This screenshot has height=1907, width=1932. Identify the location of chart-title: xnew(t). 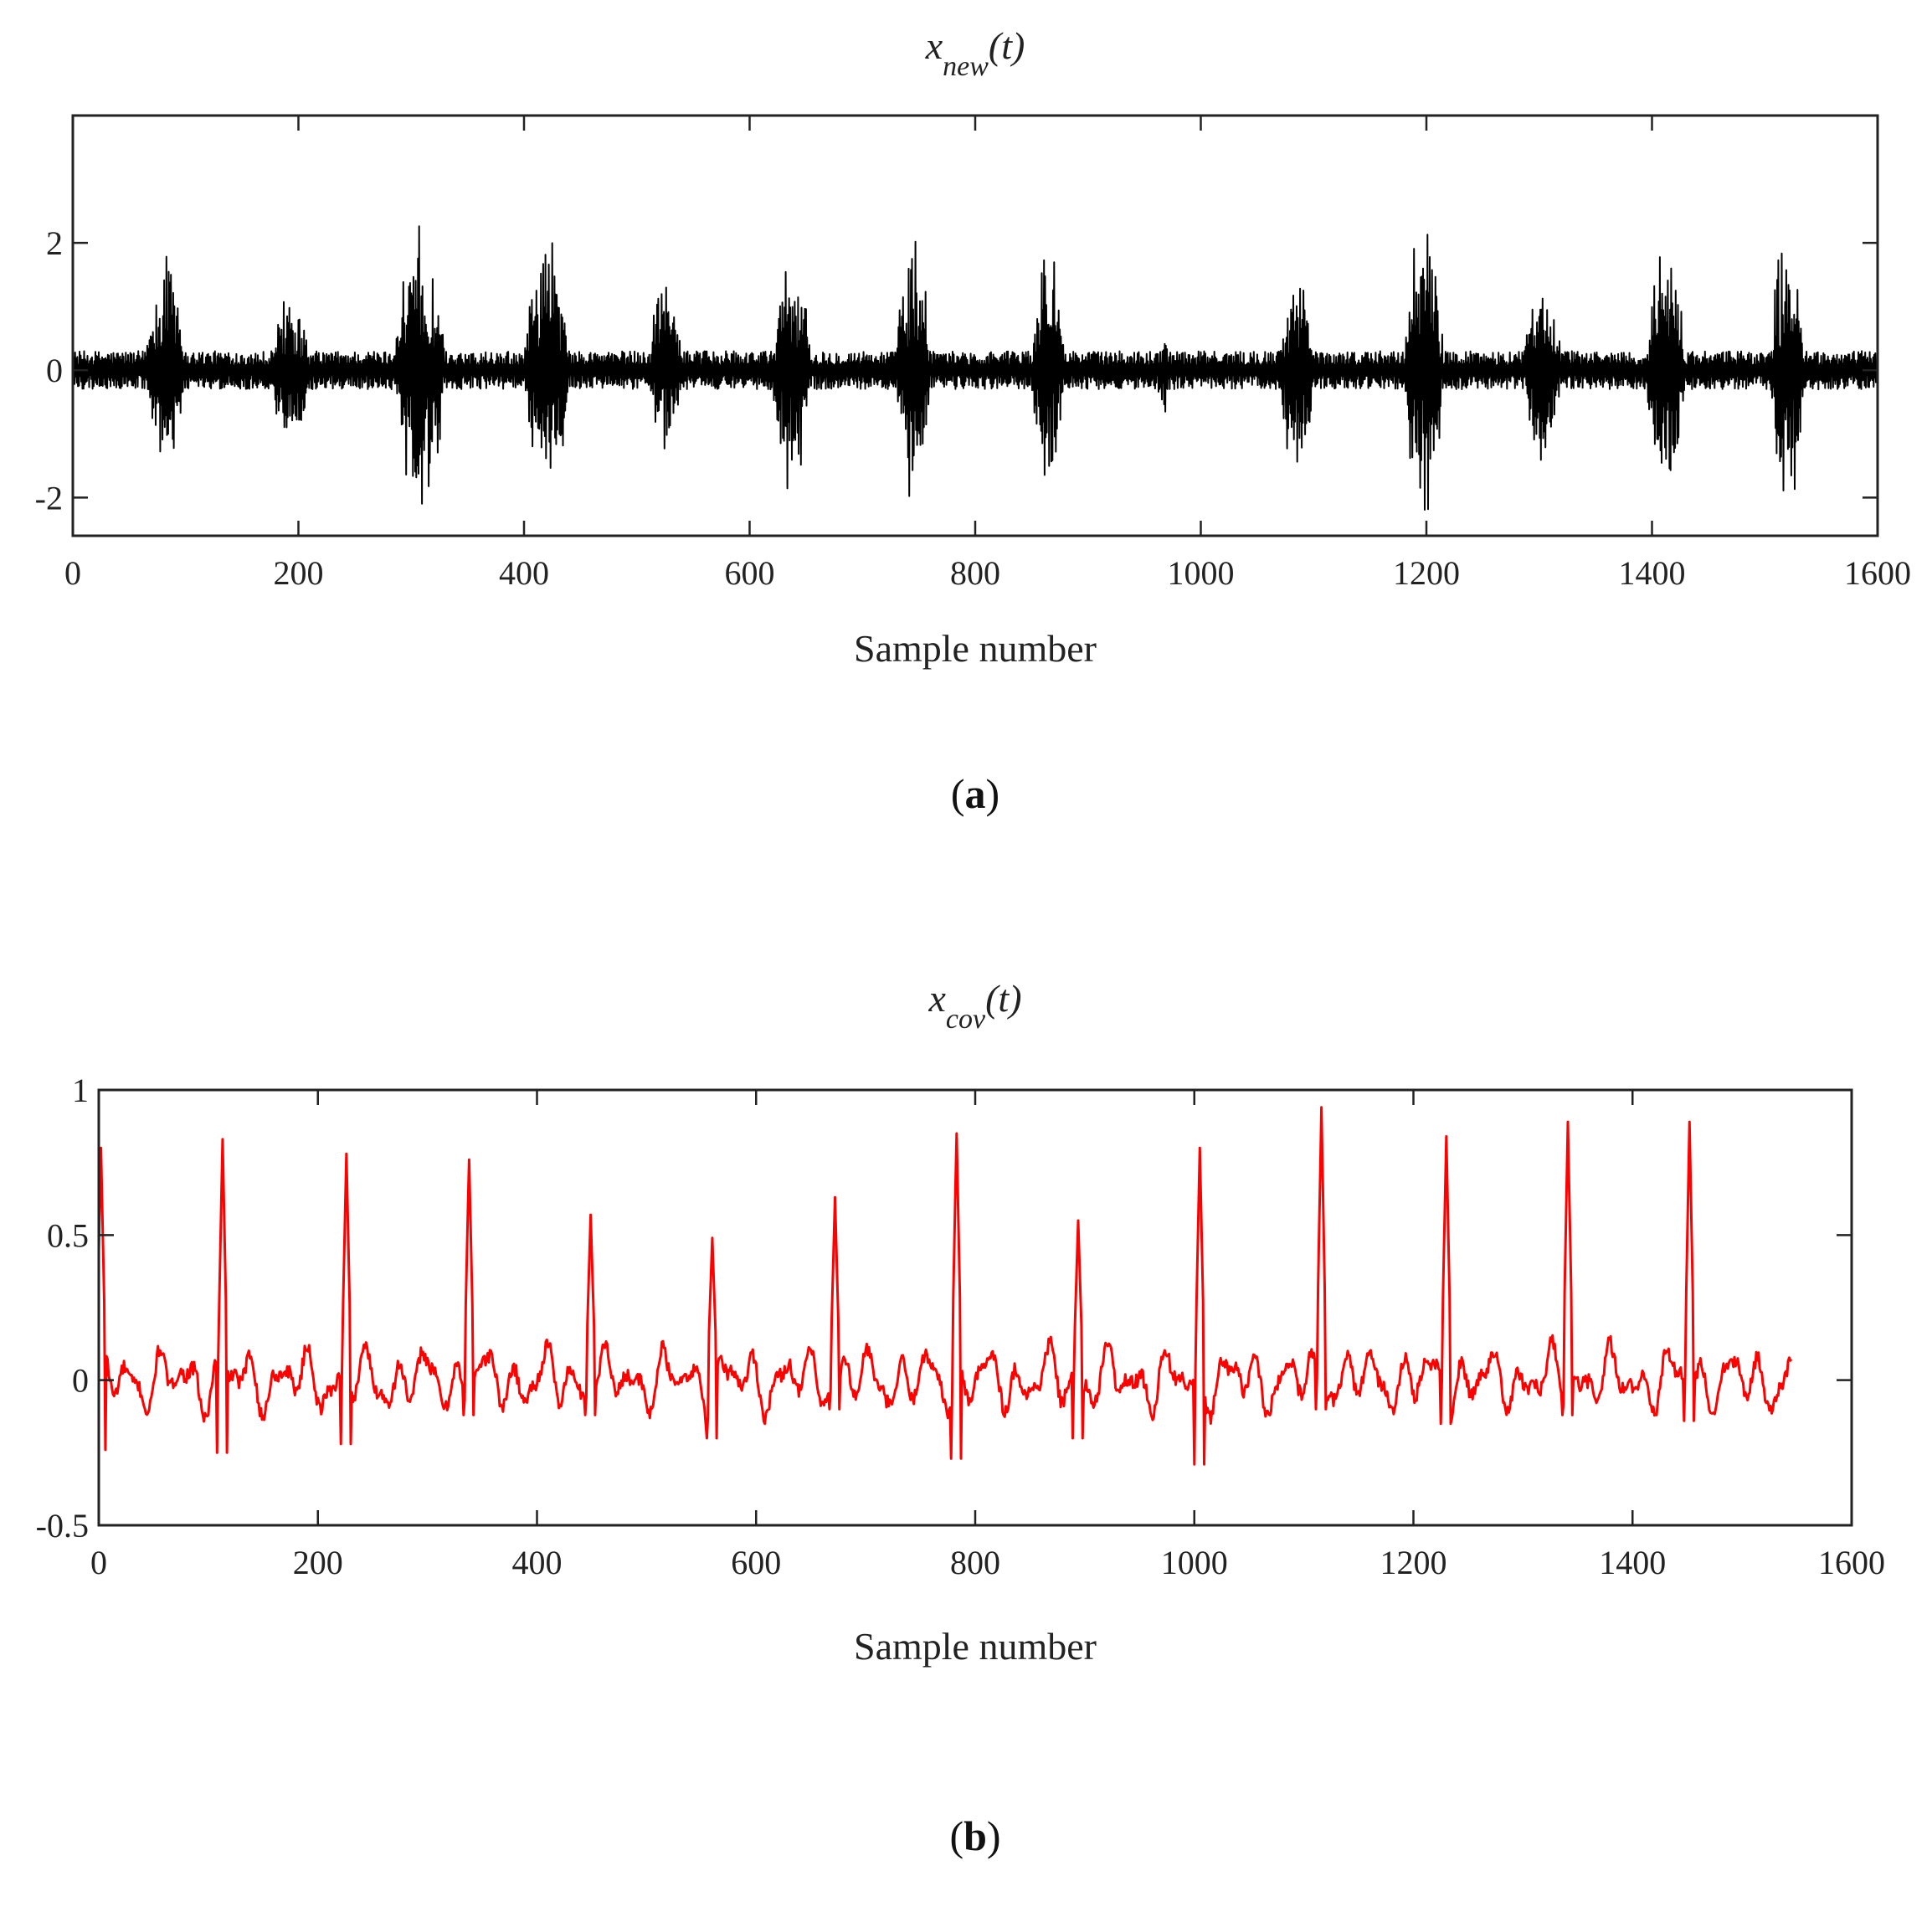
(975, 53).